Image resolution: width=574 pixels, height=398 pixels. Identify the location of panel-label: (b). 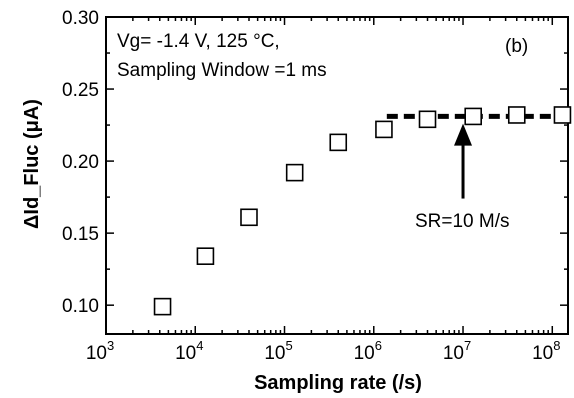
(516, 46).